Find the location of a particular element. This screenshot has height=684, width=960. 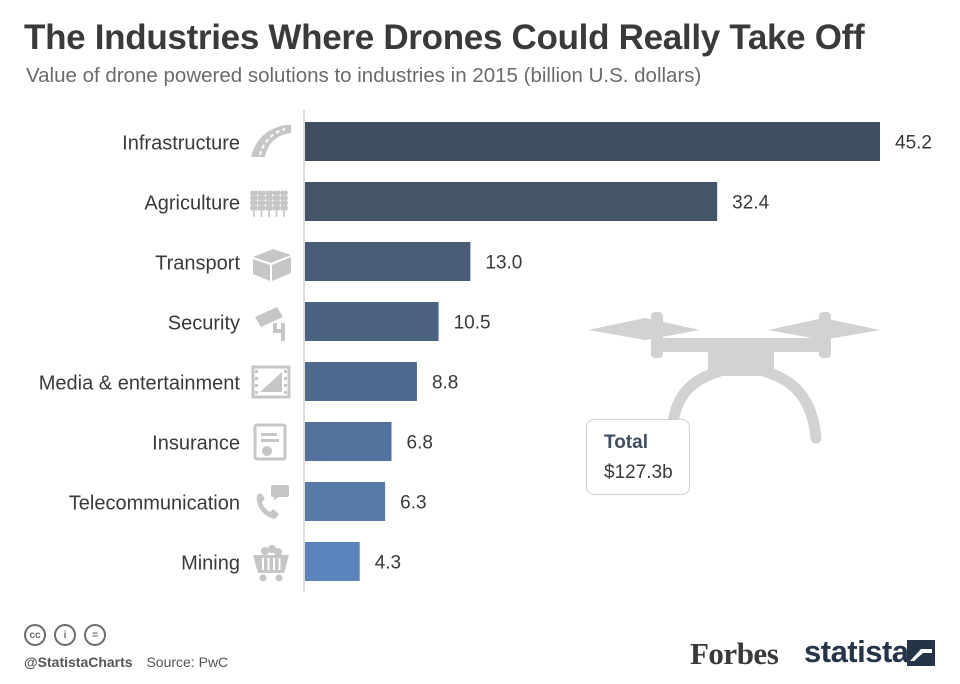

document-icon is located at coordinates (270, 442).